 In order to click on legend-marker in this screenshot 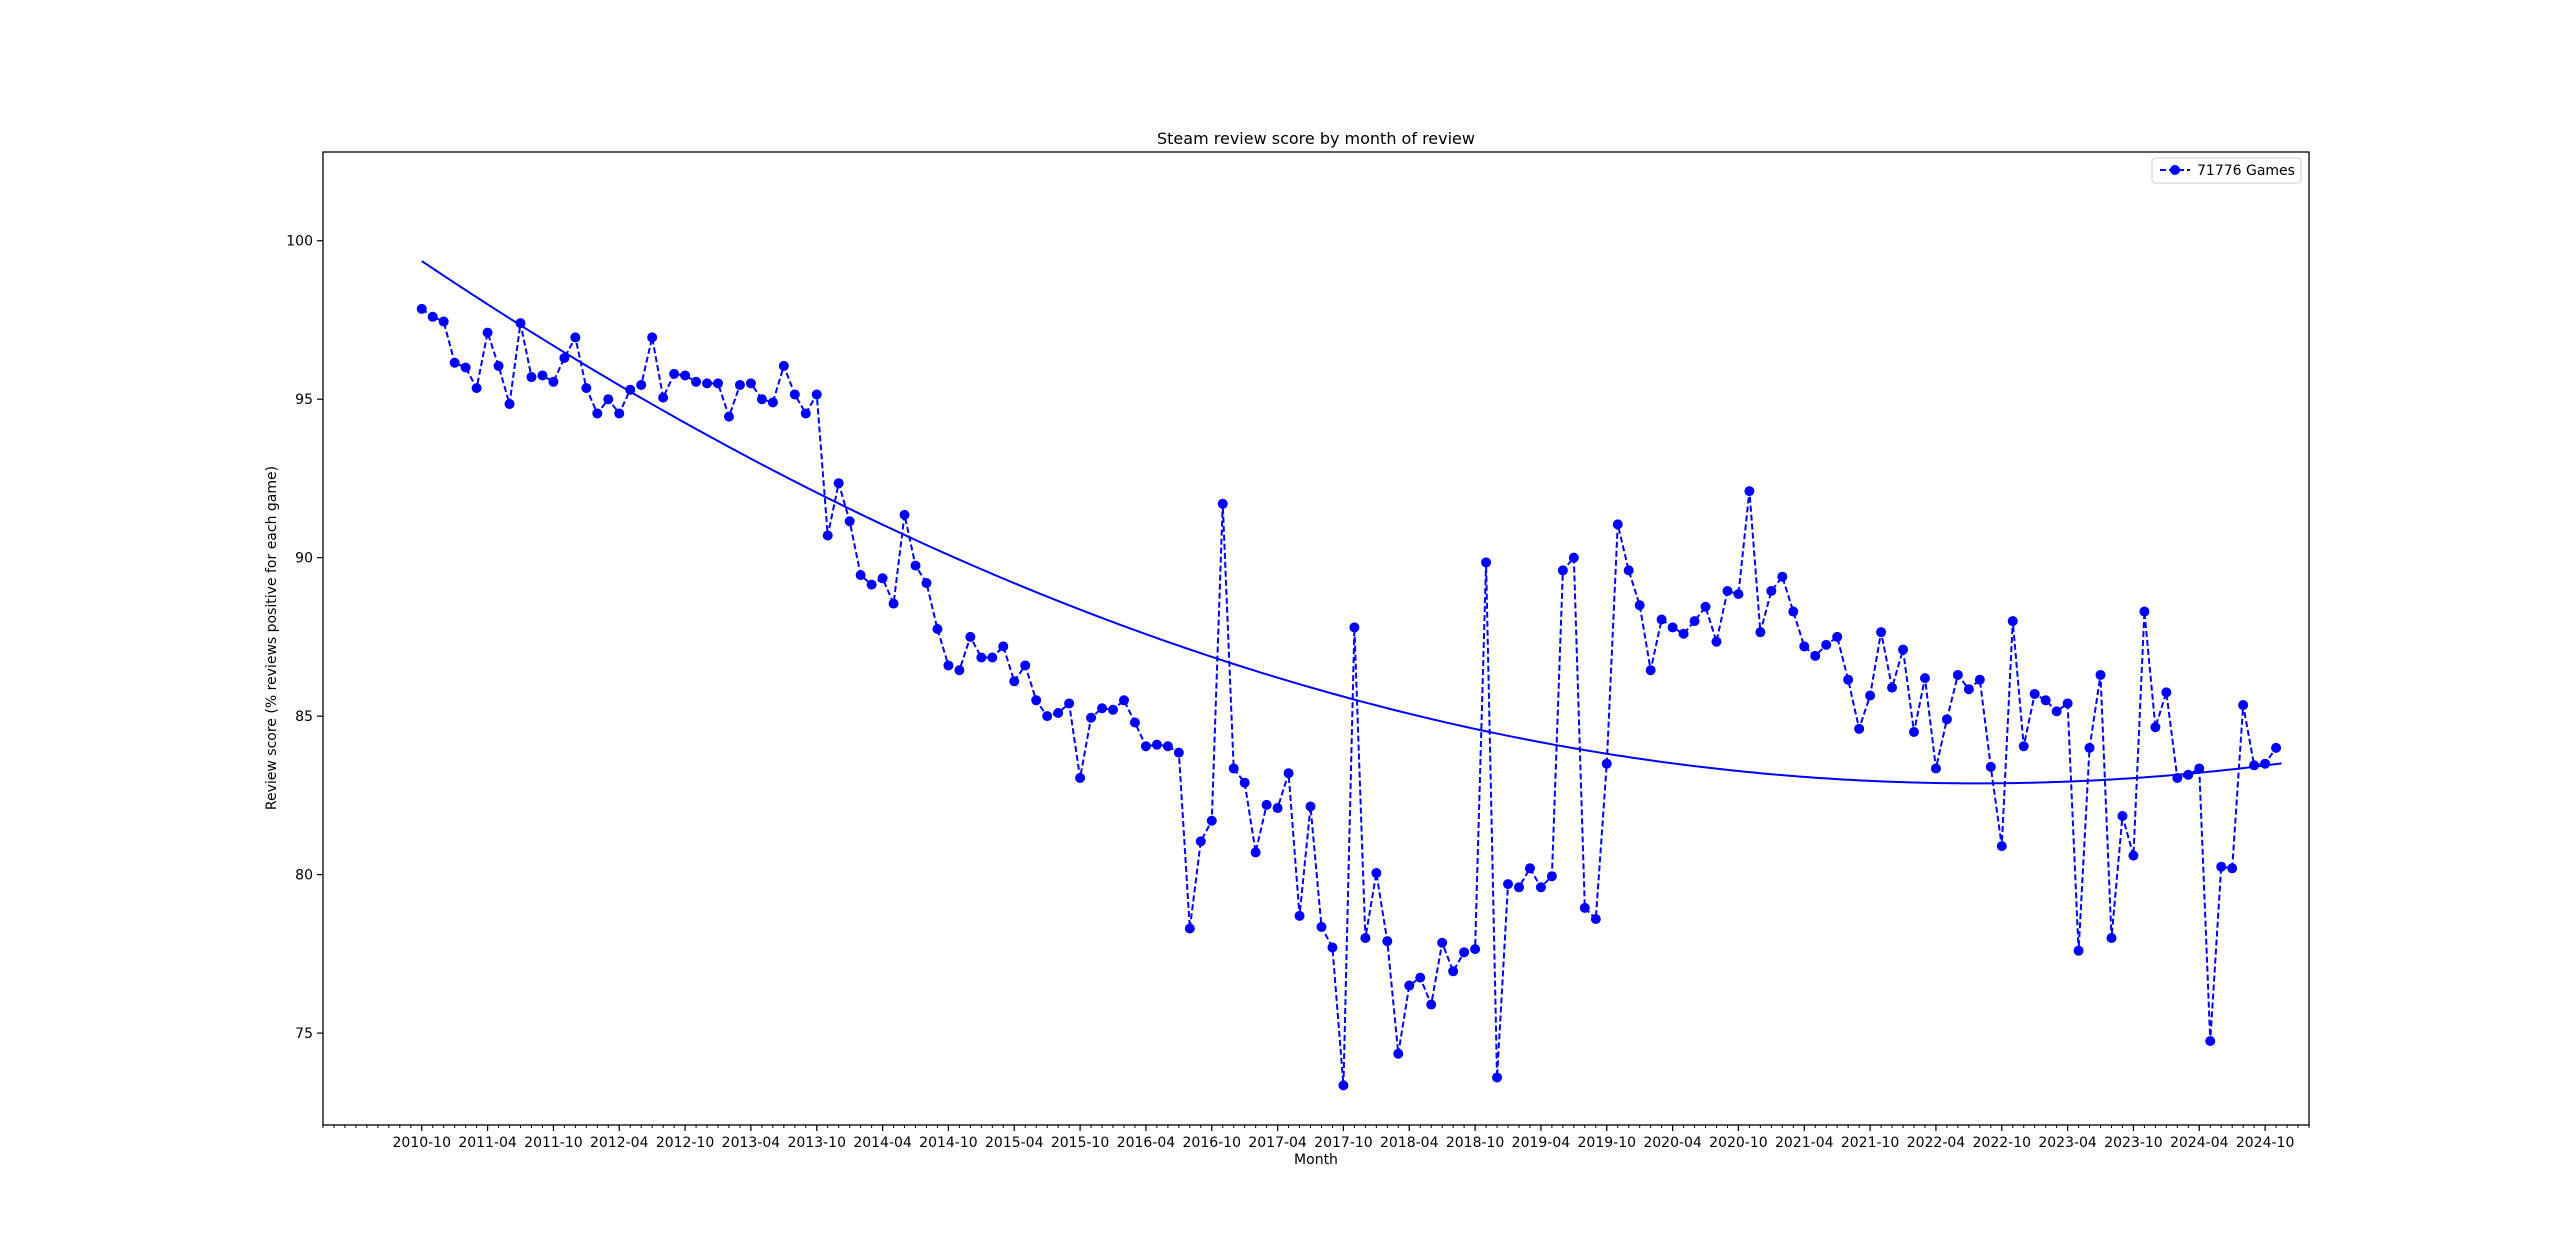, I will do `click(2175, 170)`.